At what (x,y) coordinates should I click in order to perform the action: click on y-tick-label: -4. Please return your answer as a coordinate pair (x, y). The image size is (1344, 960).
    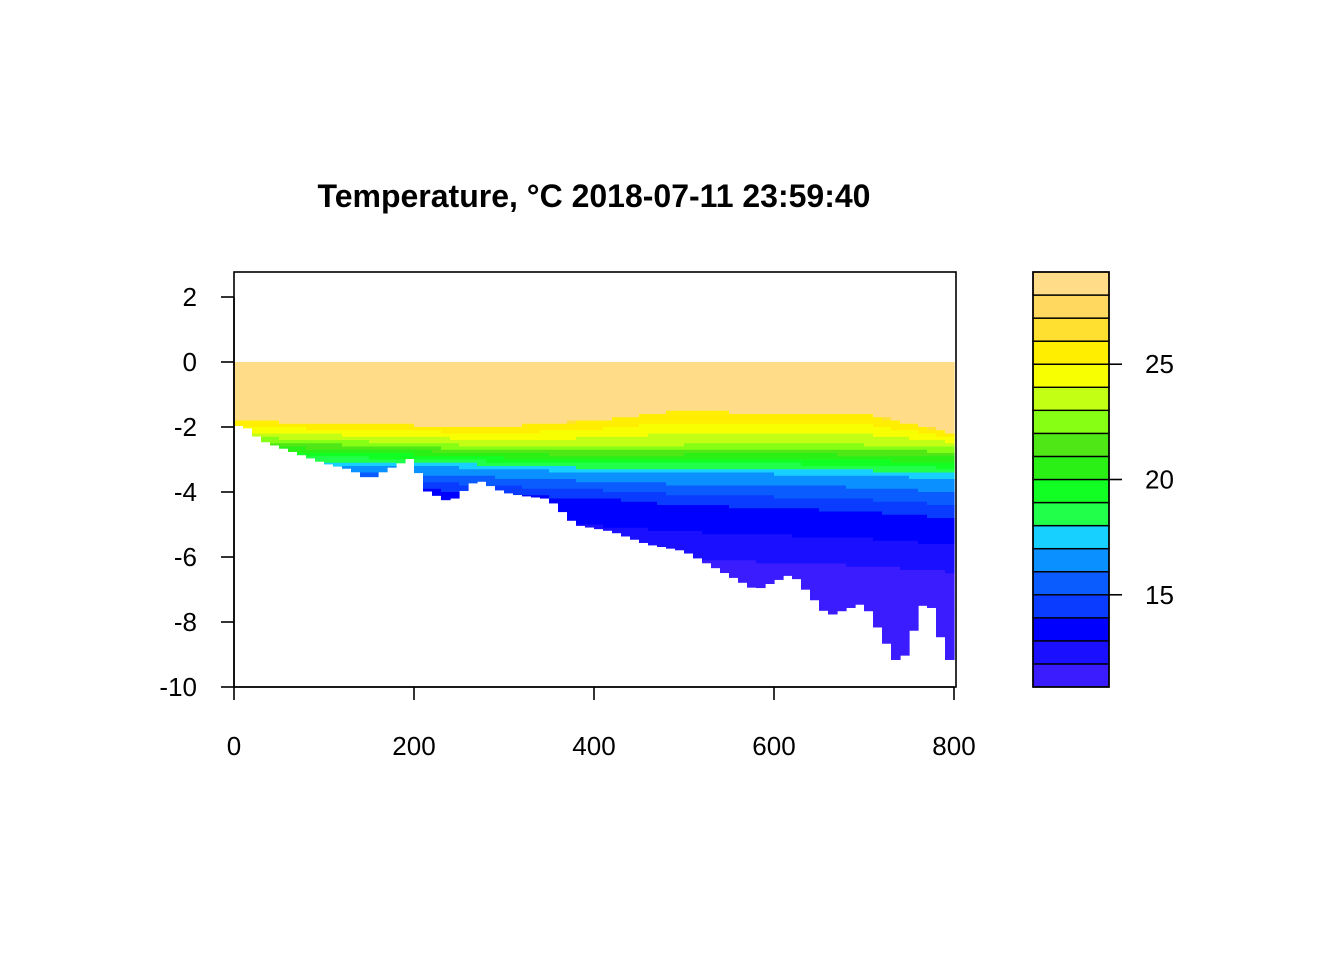
    Looking at the image, I should click on (185, 492).